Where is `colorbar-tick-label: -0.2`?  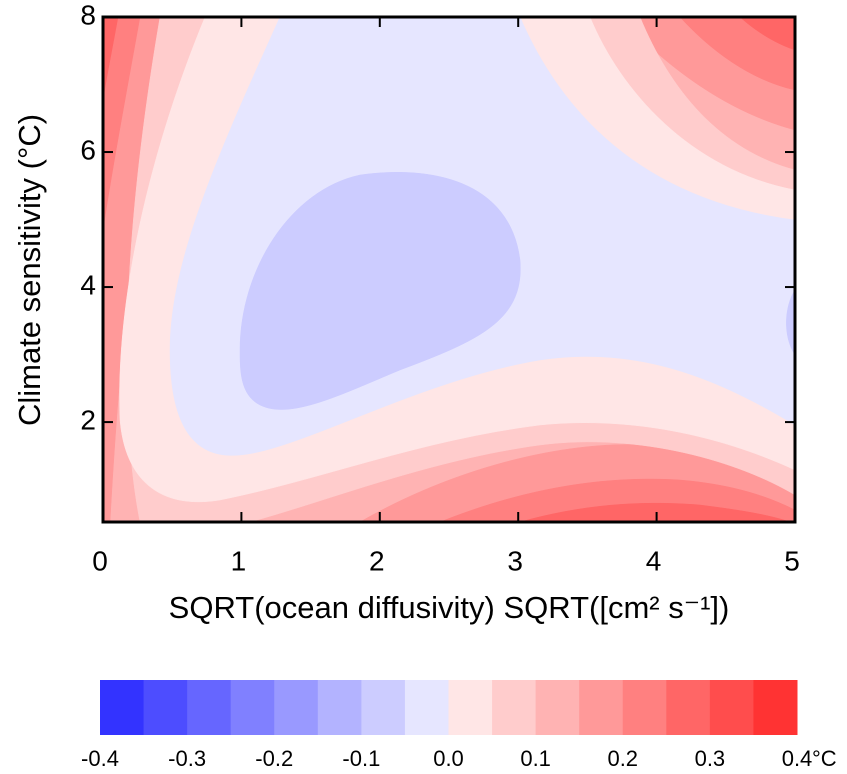 colorbar-tick-label: -0.2 is located at coordinates (274, 758).